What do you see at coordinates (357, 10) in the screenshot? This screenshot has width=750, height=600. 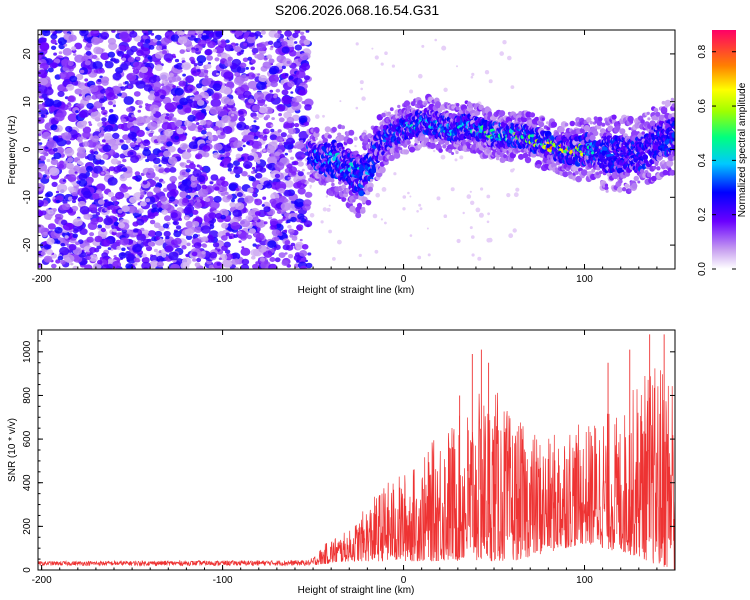 I see `figure-title: S206.2026.068.16.54.G31` at bounding box center [357, 10].